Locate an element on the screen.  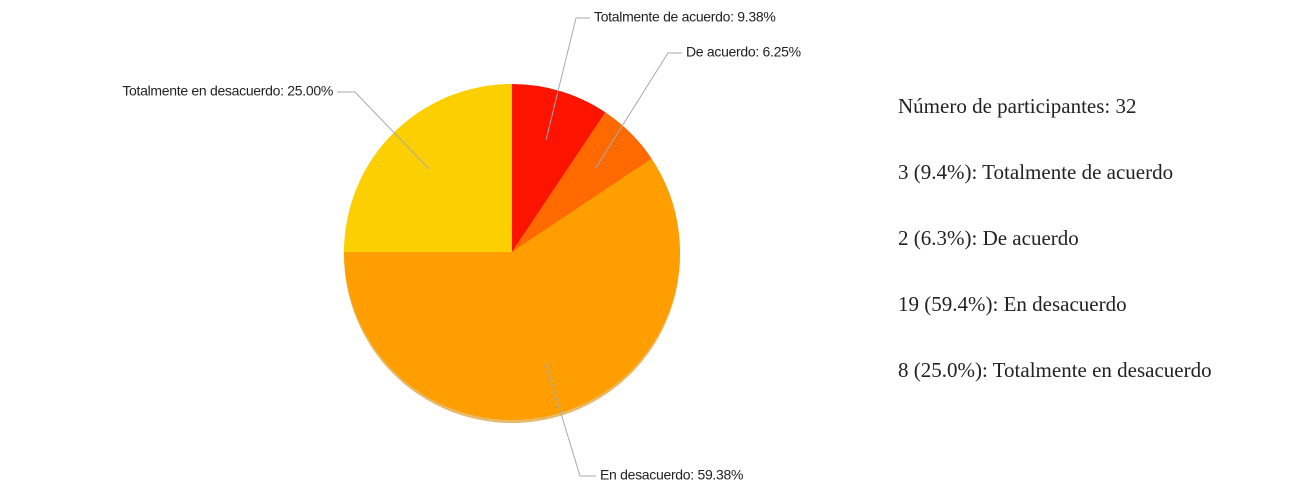
summary-item: 8 (25.0%): Totalmente en desacuerdo is located at coordinates (1055, 370).